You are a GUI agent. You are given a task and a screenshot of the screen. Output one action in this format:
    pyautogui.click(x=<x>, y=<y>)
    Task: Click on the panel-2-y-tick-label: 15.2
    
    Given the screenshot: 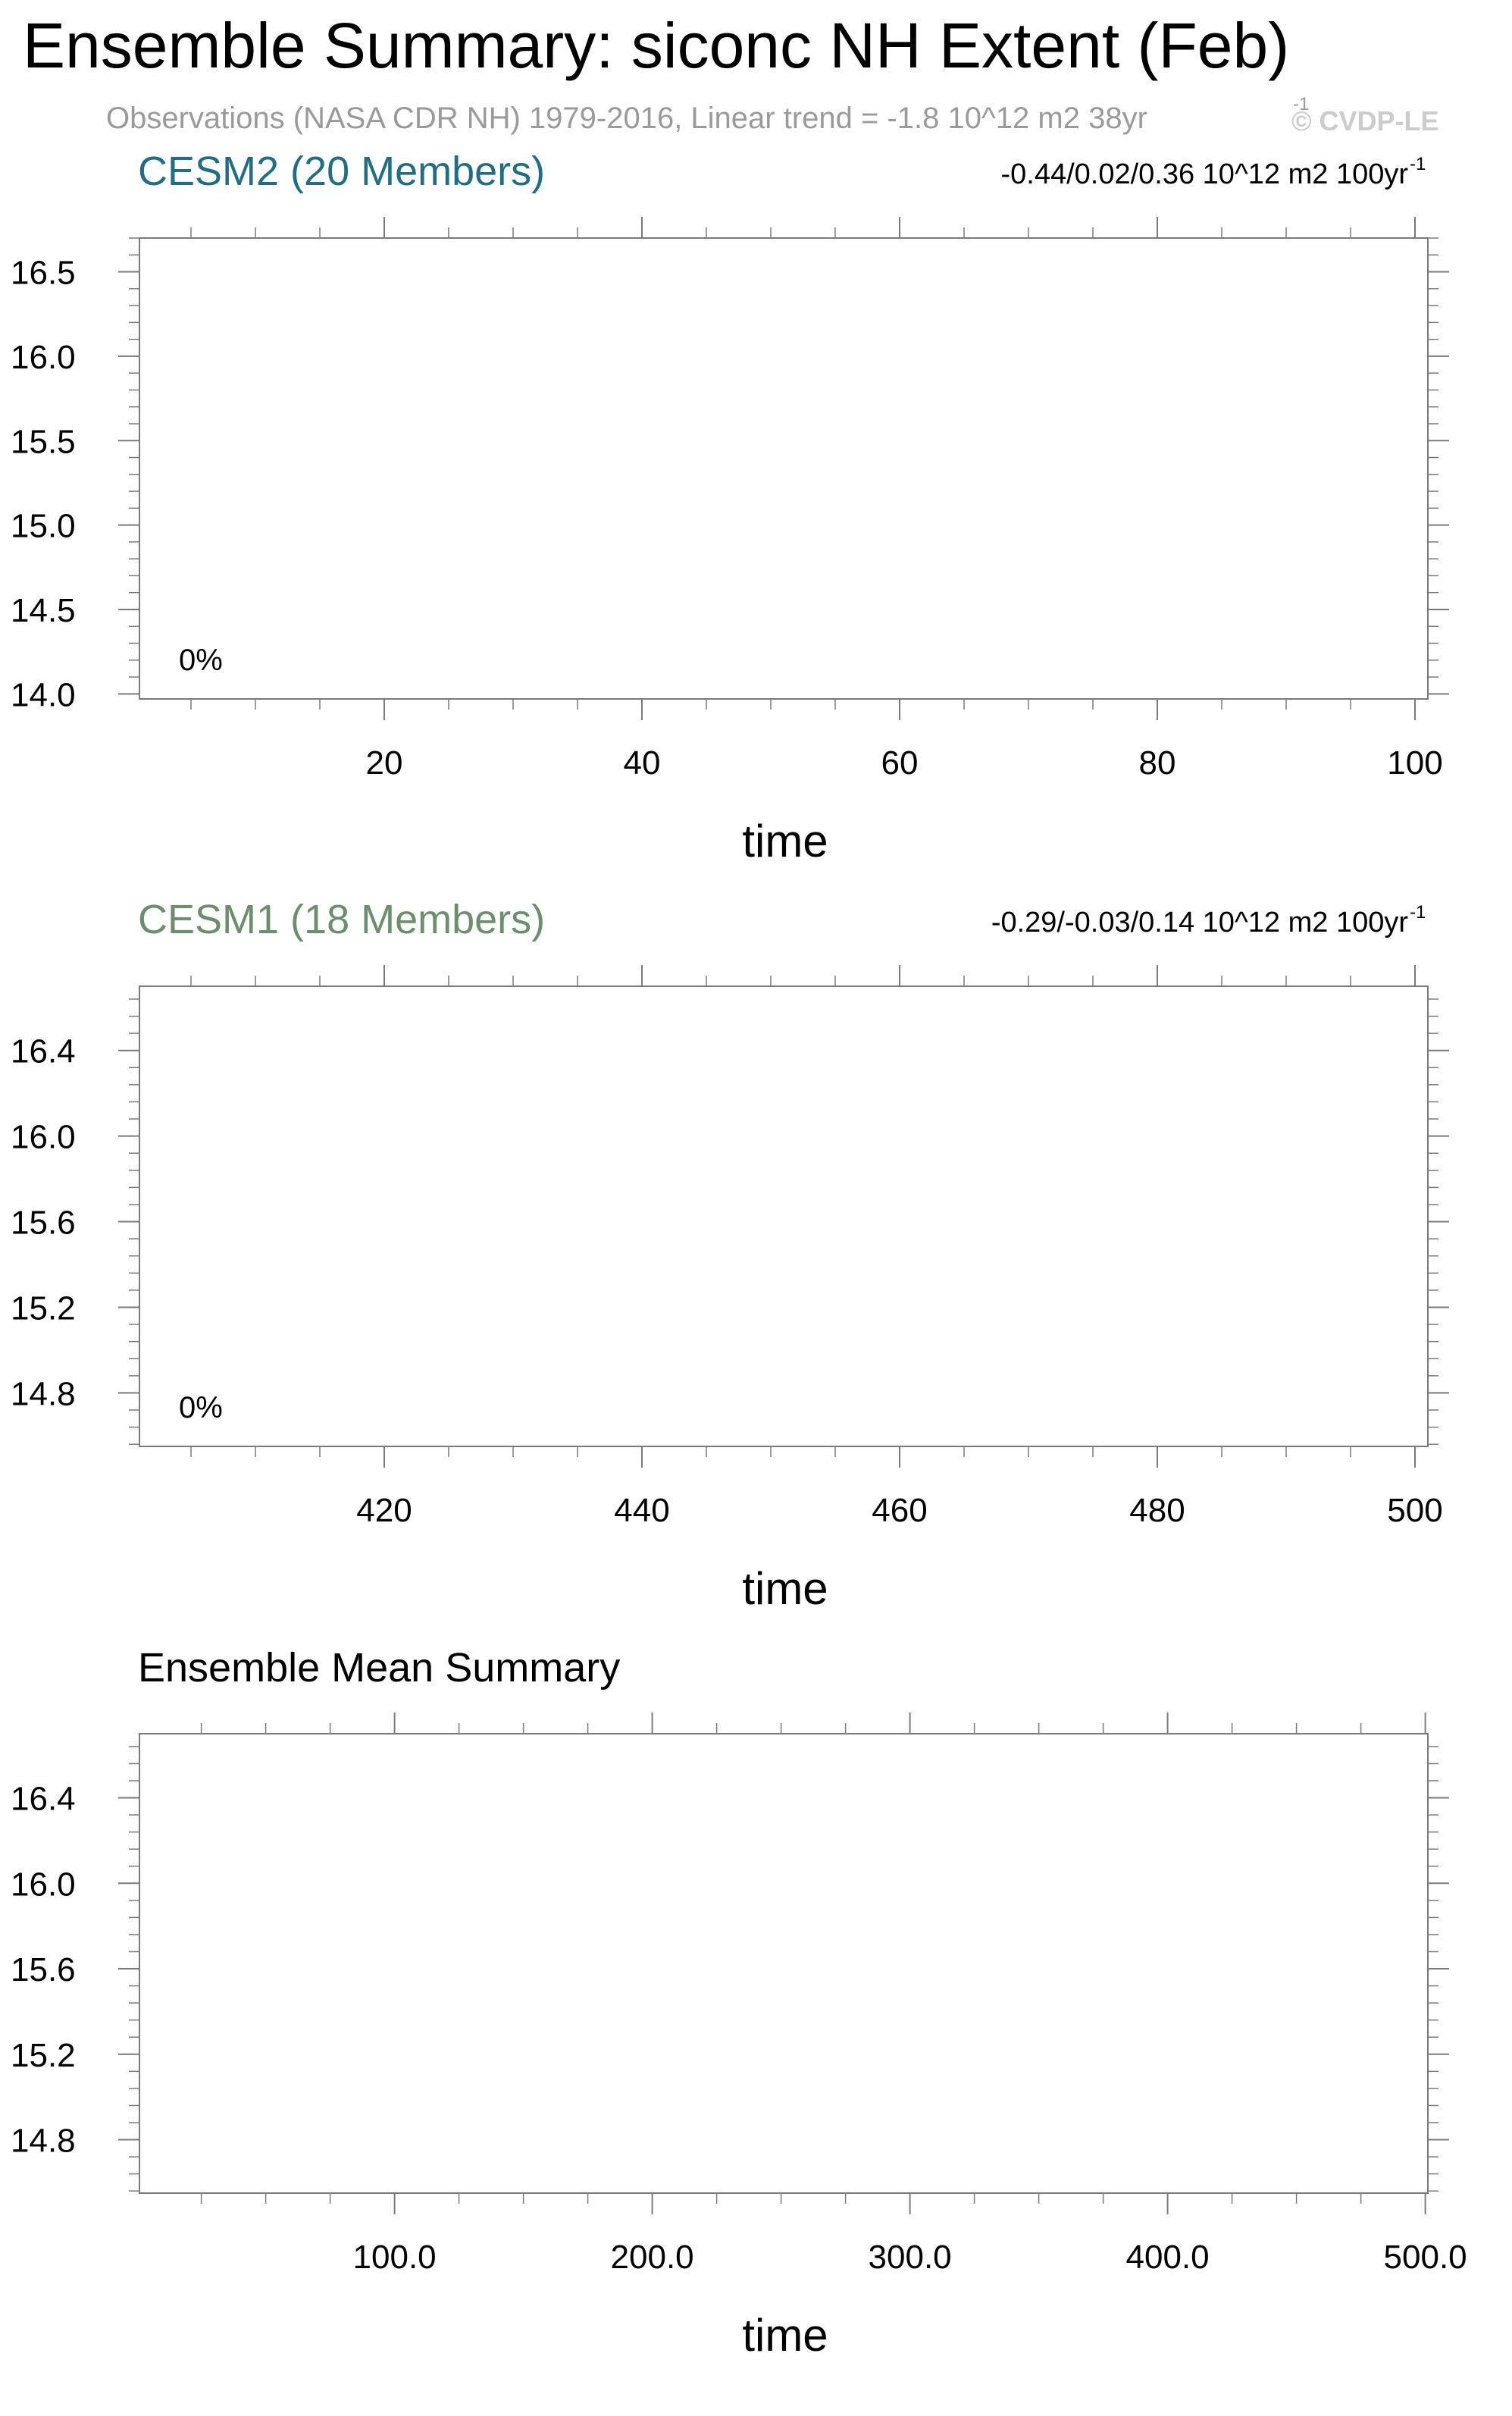 What is the action you would take?
    pyautogui.click(x=43, y=1308)
    